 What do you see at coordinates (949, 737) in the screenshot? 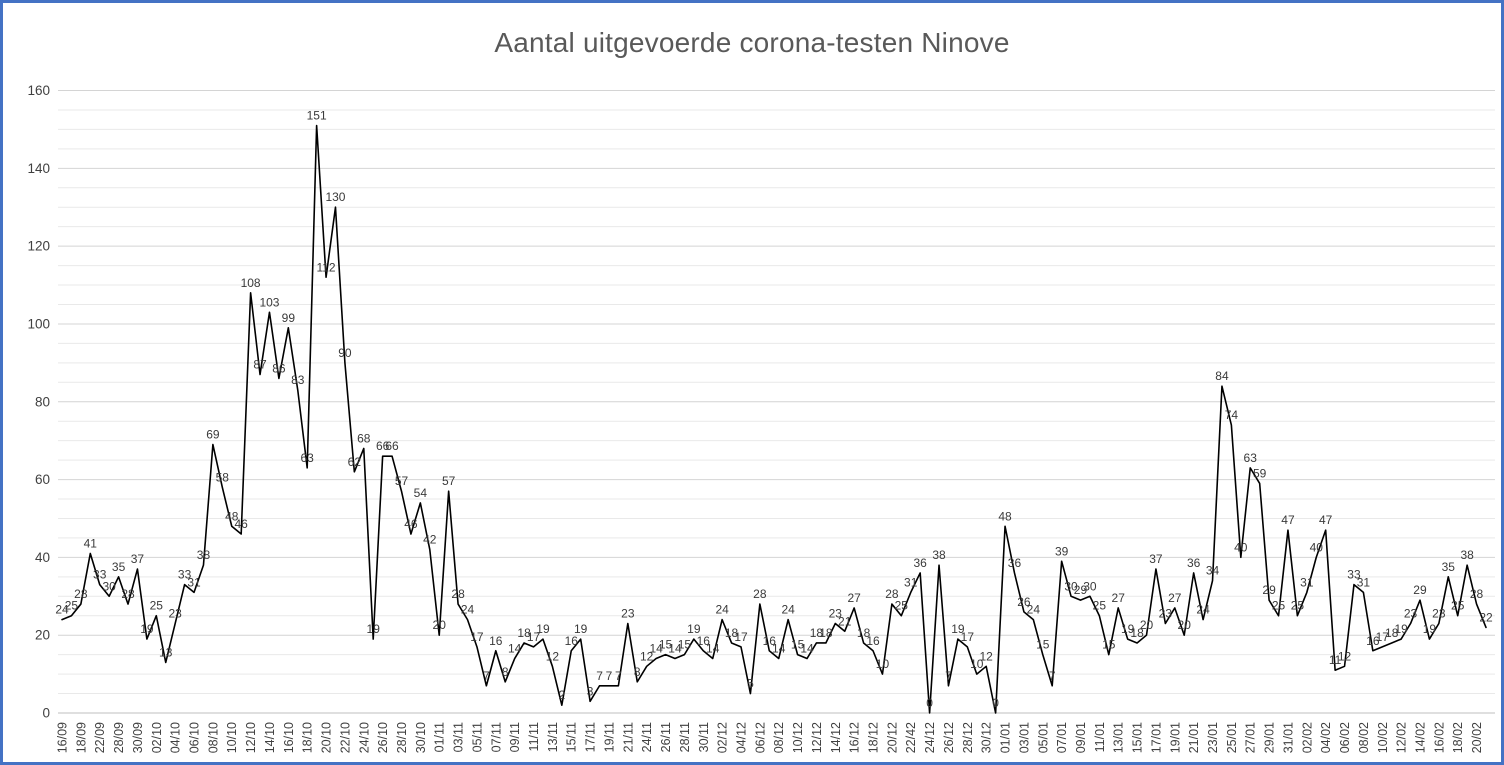
I see `svg-text: 26/12` at bounding box center [949, 737].